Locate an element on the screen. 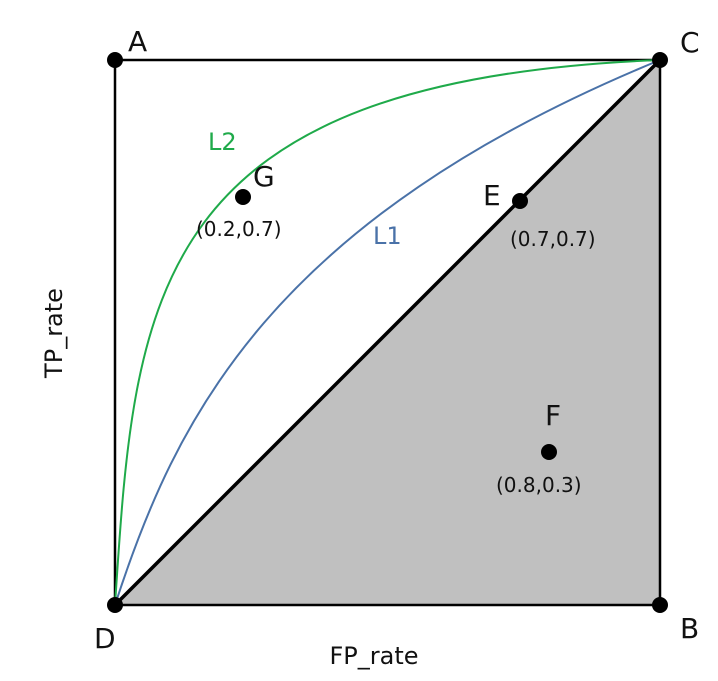  corner-c-label: C is located at coordinates (690, 42).